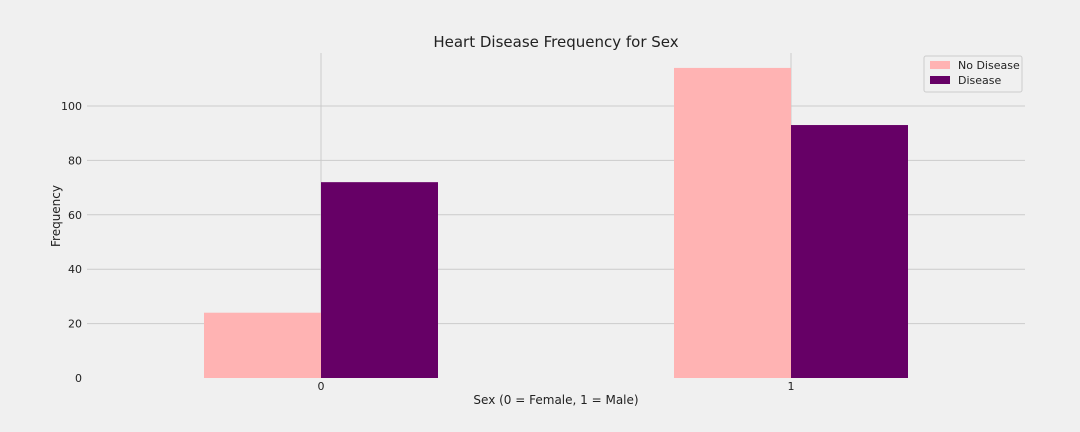 This screenshot has height=432, width=1080. Describe the element at coordinates (321, 386) in the screenshot. I see `x-tick-label: 0` at that location.